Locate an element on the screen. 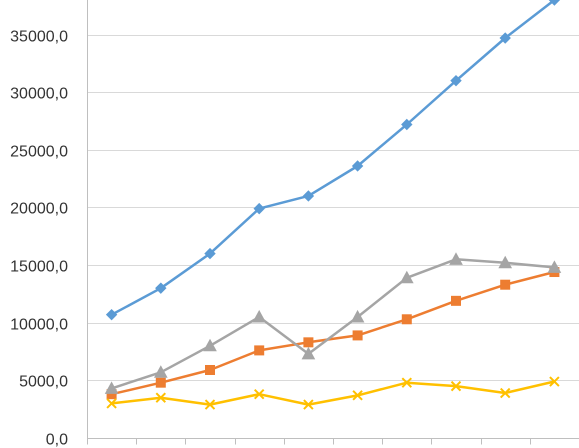 The height and width of the screenshot is (448, 579). y-tick-label: 15000,0 is located at coordinates (39, 267).